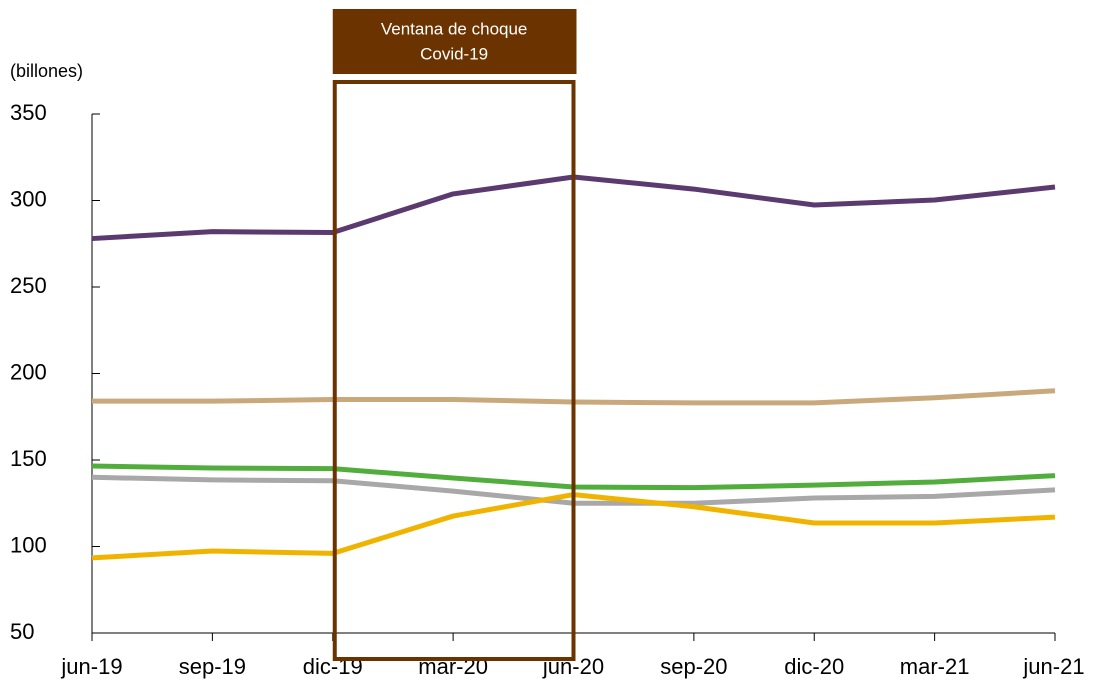  Describe the element at coordinates (693, 666) in the screenshot. I see `x-tick-label: sep-20` at that location.